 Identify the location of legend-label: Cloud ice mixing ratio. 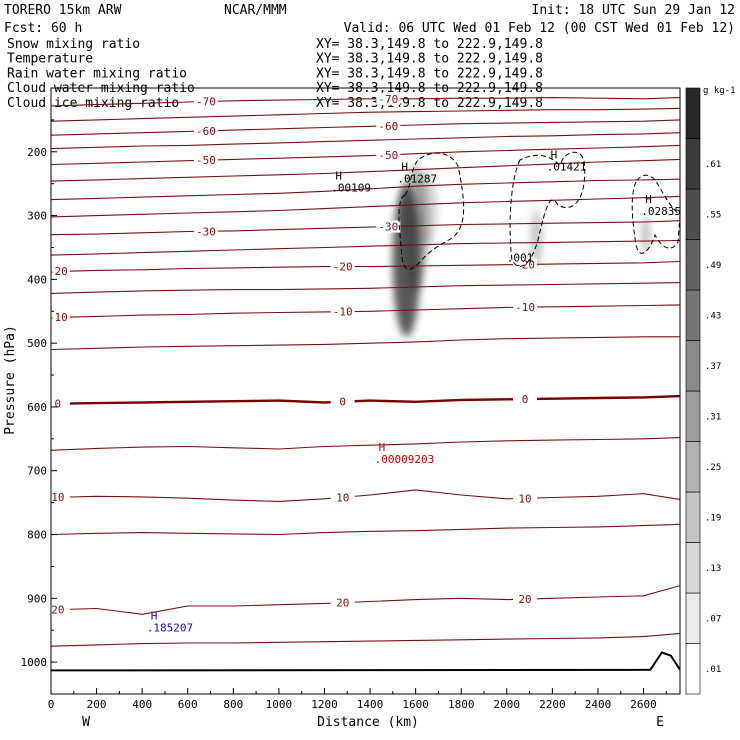
(93, 103).